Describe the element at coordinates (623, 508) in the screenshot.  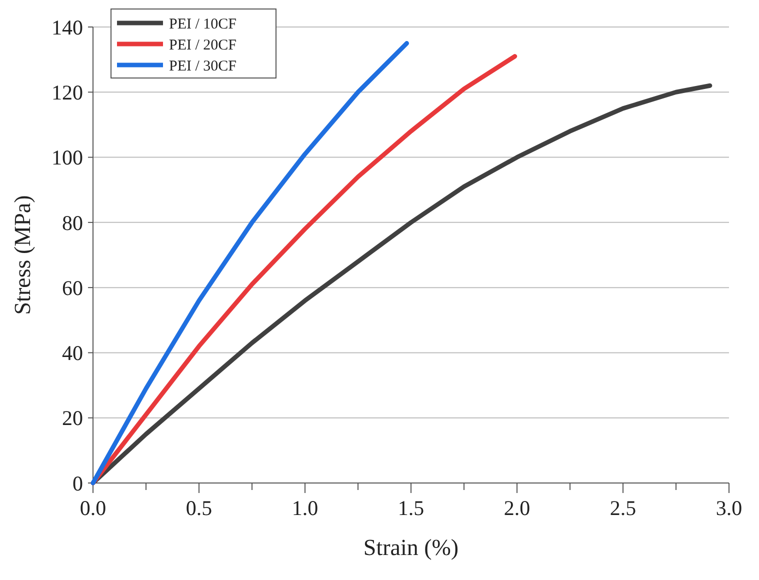
I see `x-tick-label: 2.5` at that location.